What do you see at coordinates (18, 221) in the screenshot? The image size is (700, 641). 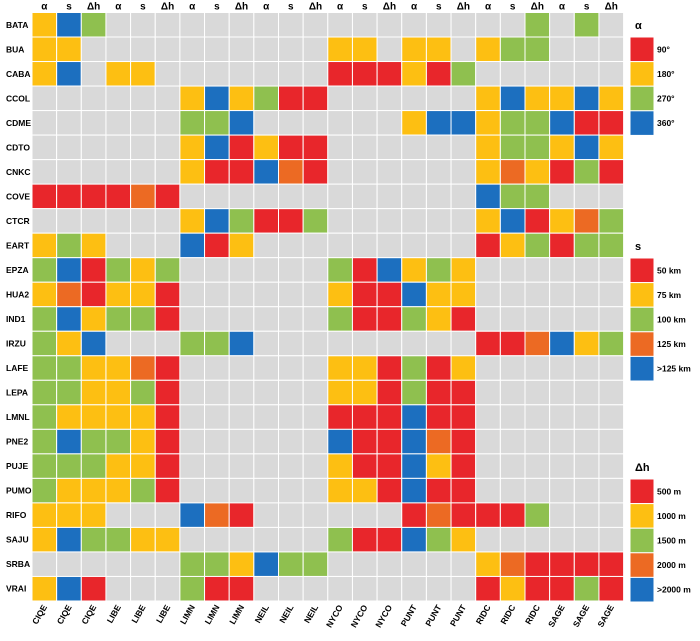 I see `row-label: CTCR` at bounding box center [18, 221].